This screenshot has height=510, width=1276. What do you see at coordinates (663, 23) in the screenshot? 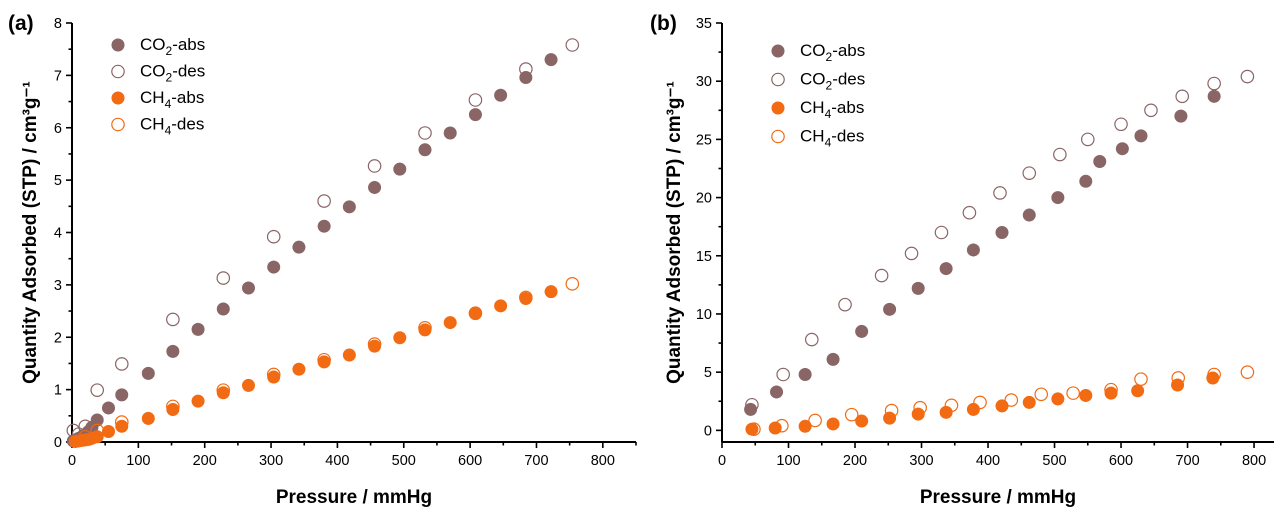
I see `b-panel-label: (b)` at bounding box center [663, 23].